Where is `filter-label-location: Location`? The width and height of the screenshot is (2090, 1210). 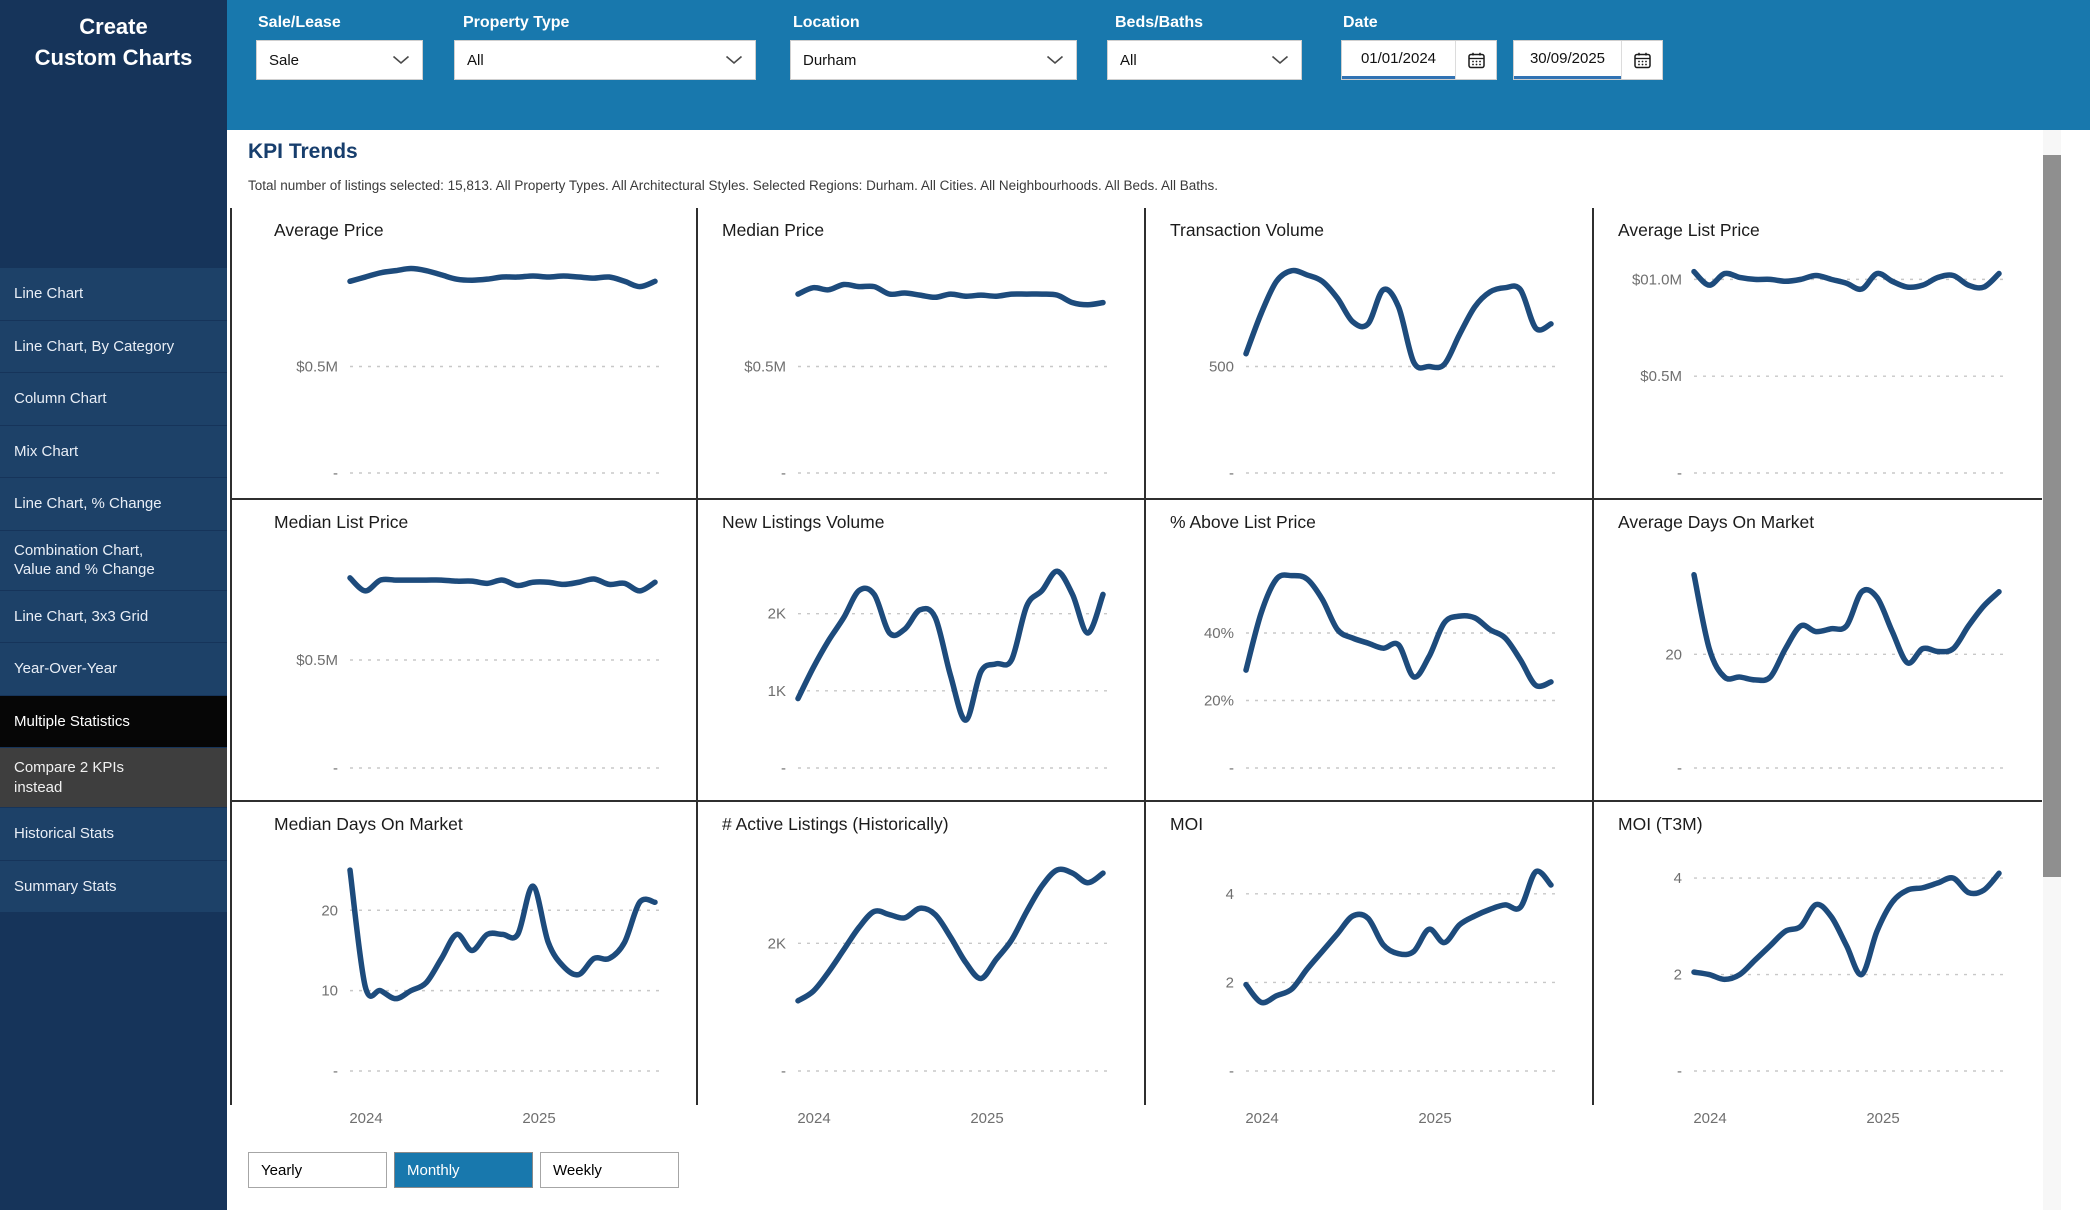 filter-label-location: Location is located at coordinates (826, 22).